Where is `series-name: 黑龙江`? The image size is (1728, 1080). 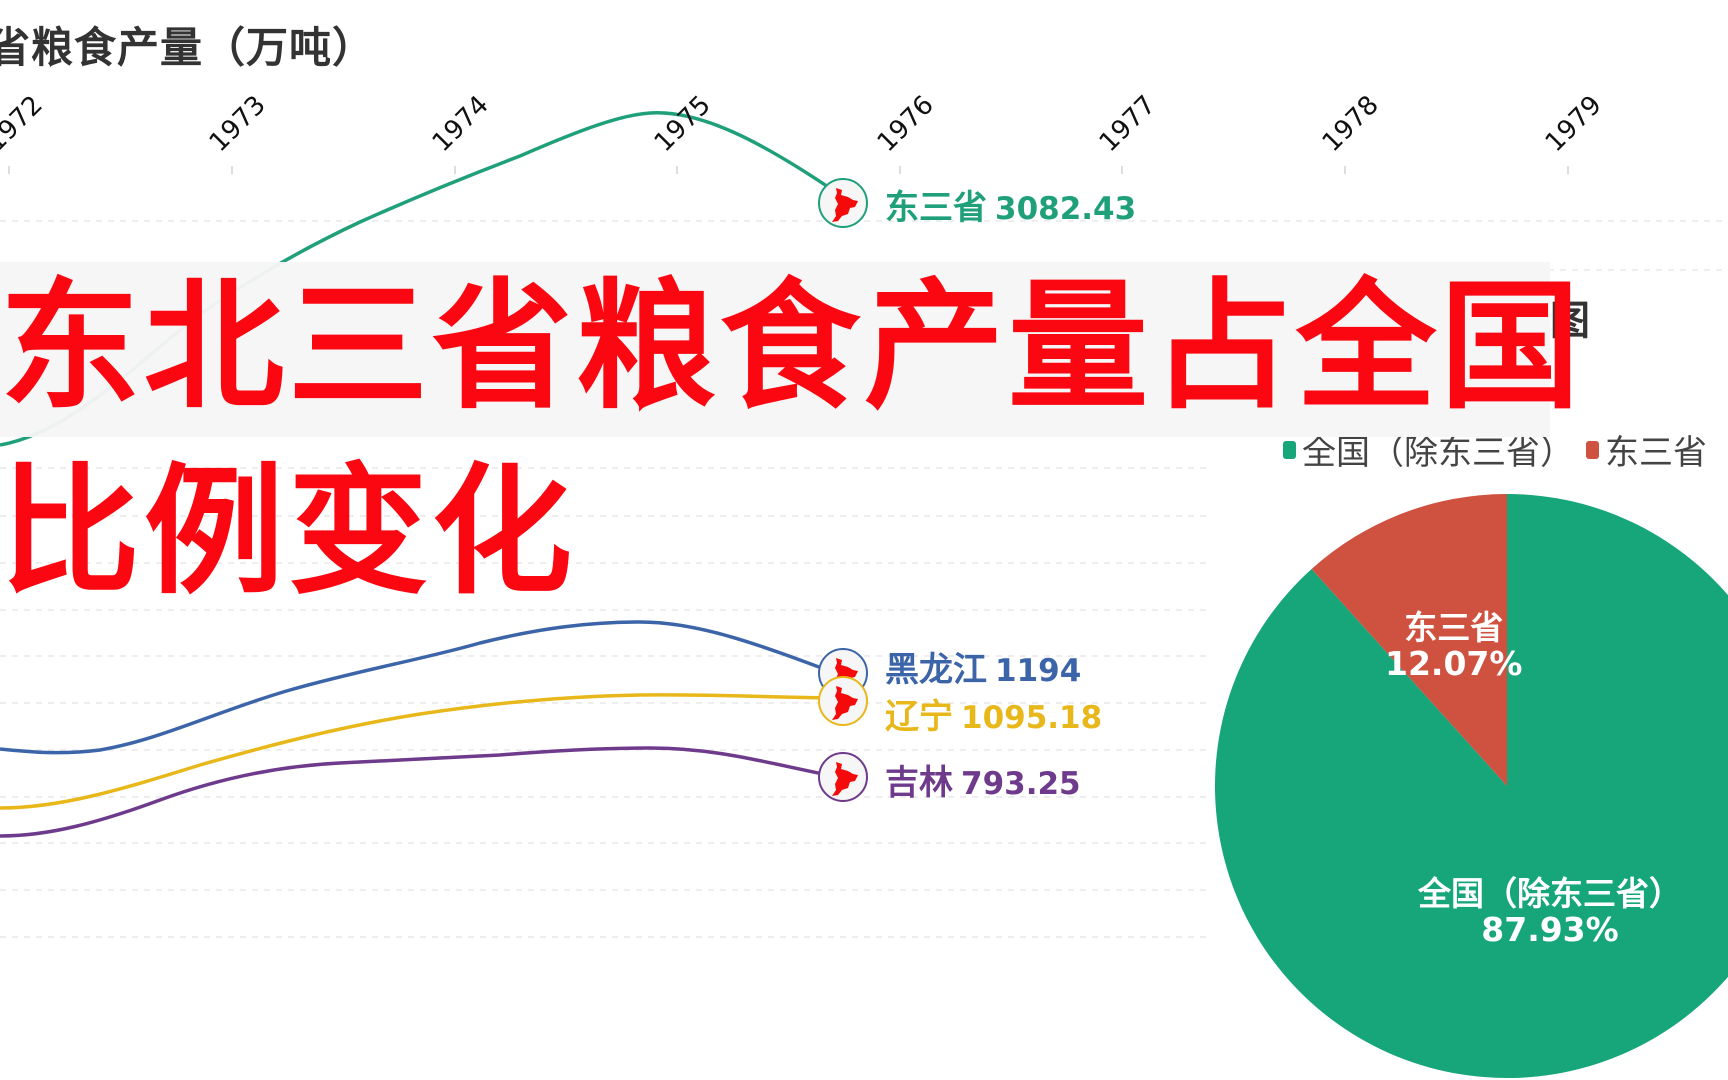
series-name: 黑龙江 is located at coordinates (936, 670).